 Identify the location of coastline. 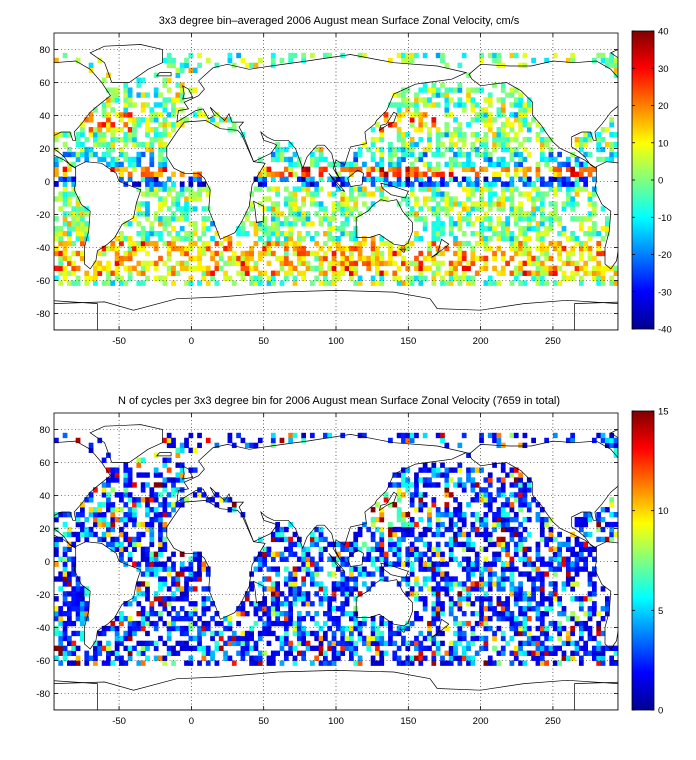
(691, 559).